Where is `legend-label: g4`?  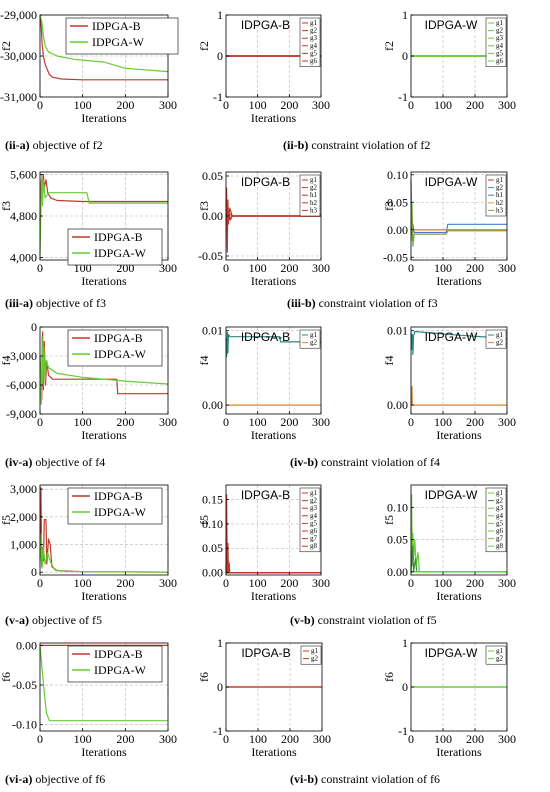
legend-label: g4 is located at coordinates (314, 46).